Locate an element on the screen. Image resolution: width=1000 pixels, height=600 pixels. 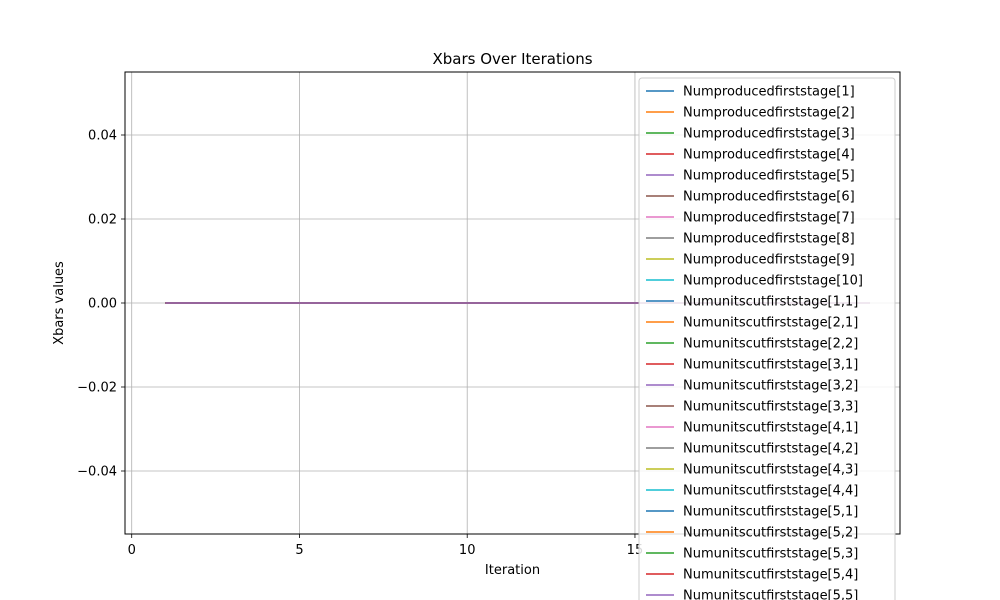
legend-label: Numunitscutfirststage[4,4] is located at coordinates (770, 491).